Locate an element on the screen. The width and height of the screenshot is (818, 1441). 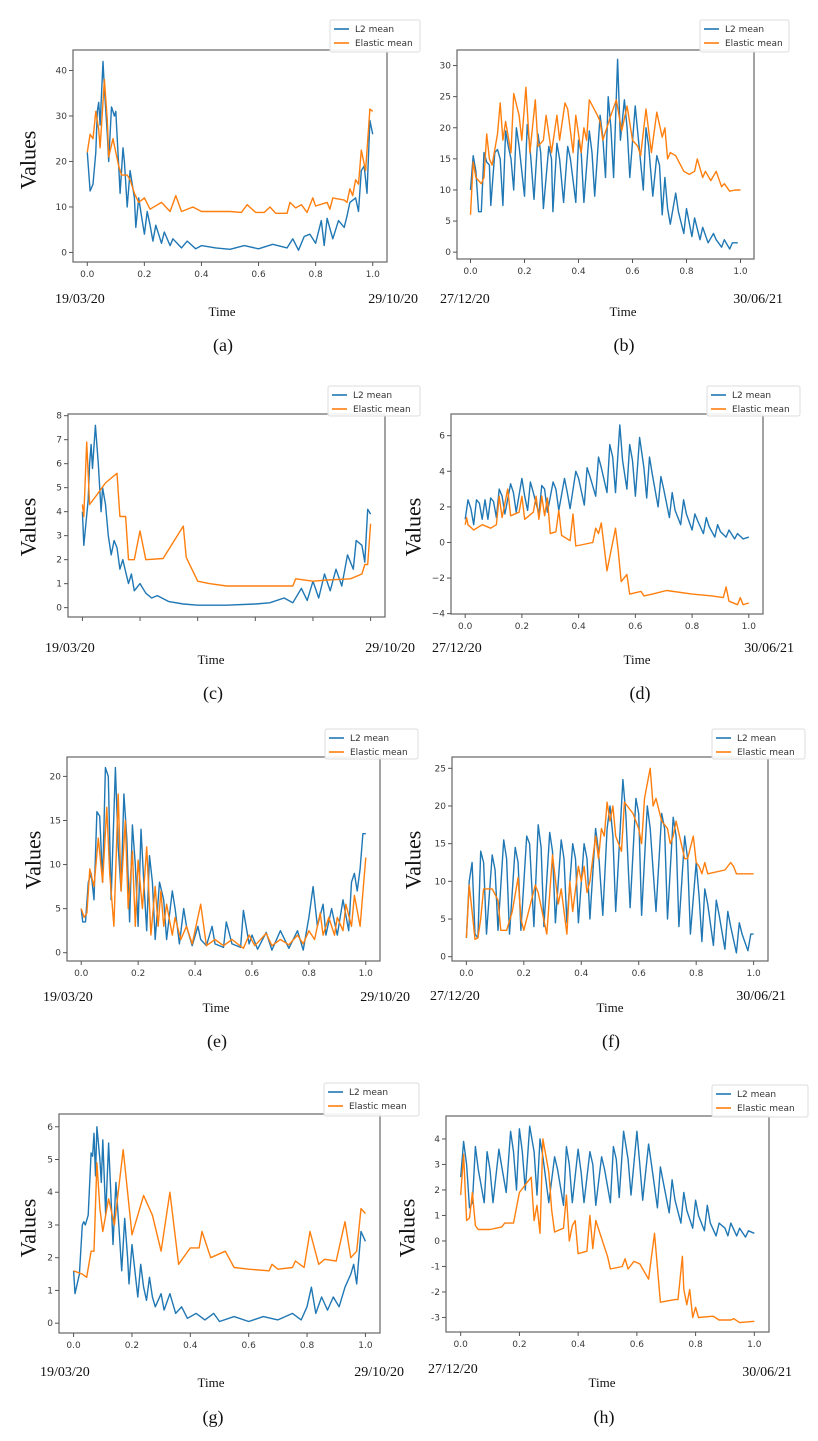
y-tick-label: −4 is located at coordinates (439, 615).